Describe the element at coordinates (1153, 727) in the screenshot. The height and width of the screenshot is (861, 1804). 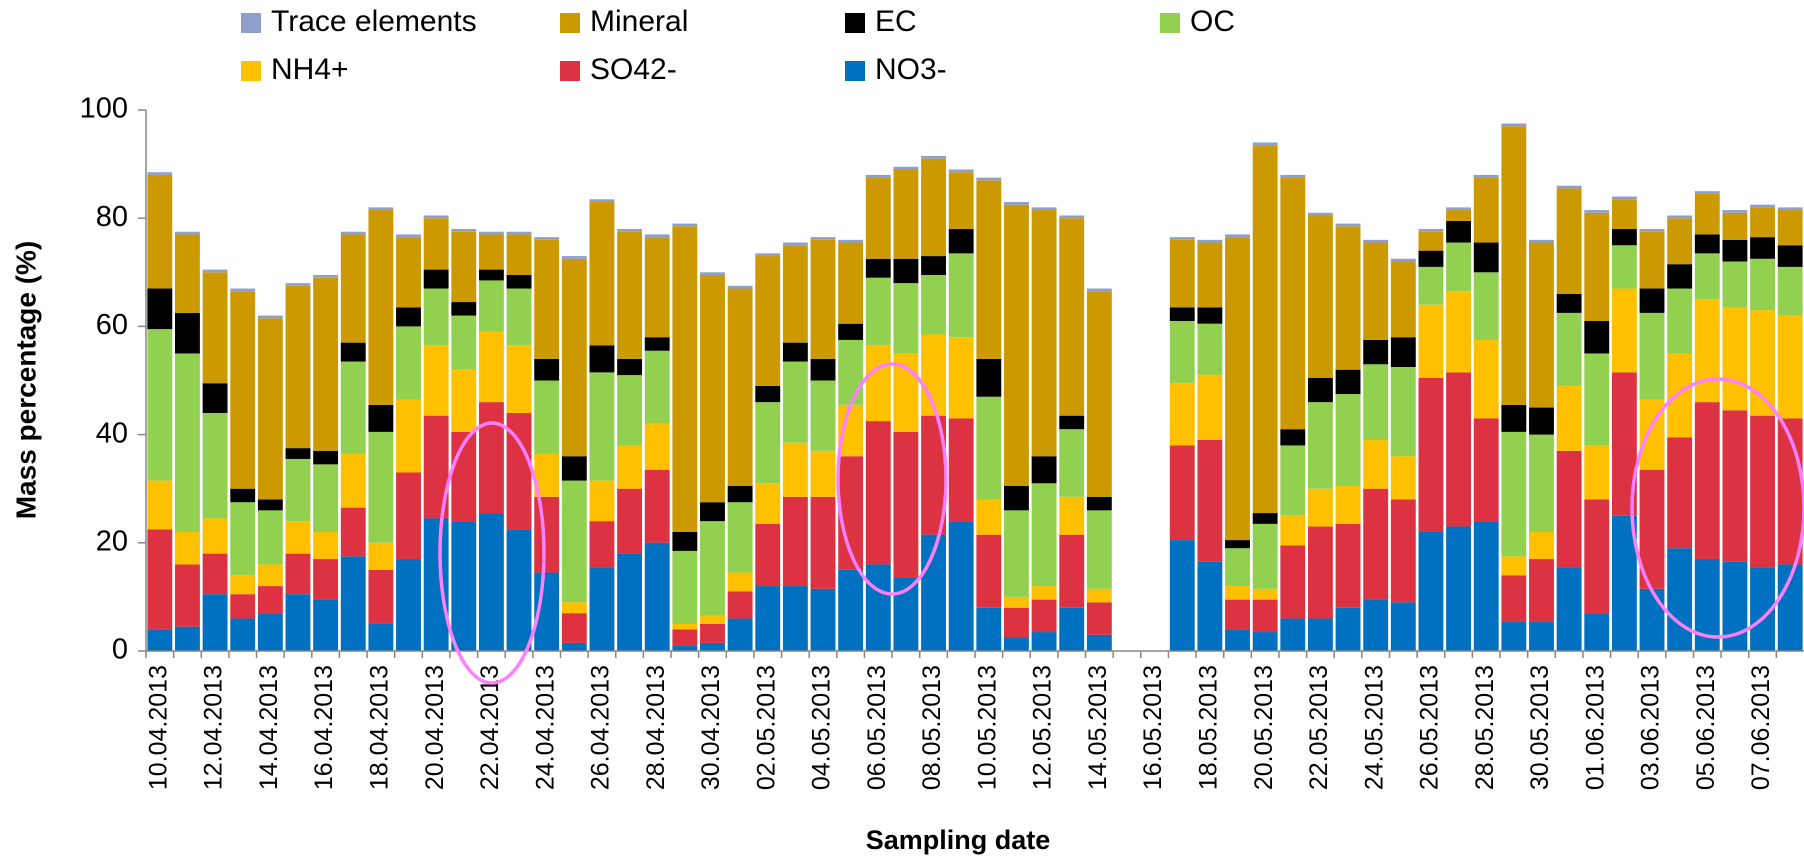
I see `x-tick-label: 16.05.2013` at that location.